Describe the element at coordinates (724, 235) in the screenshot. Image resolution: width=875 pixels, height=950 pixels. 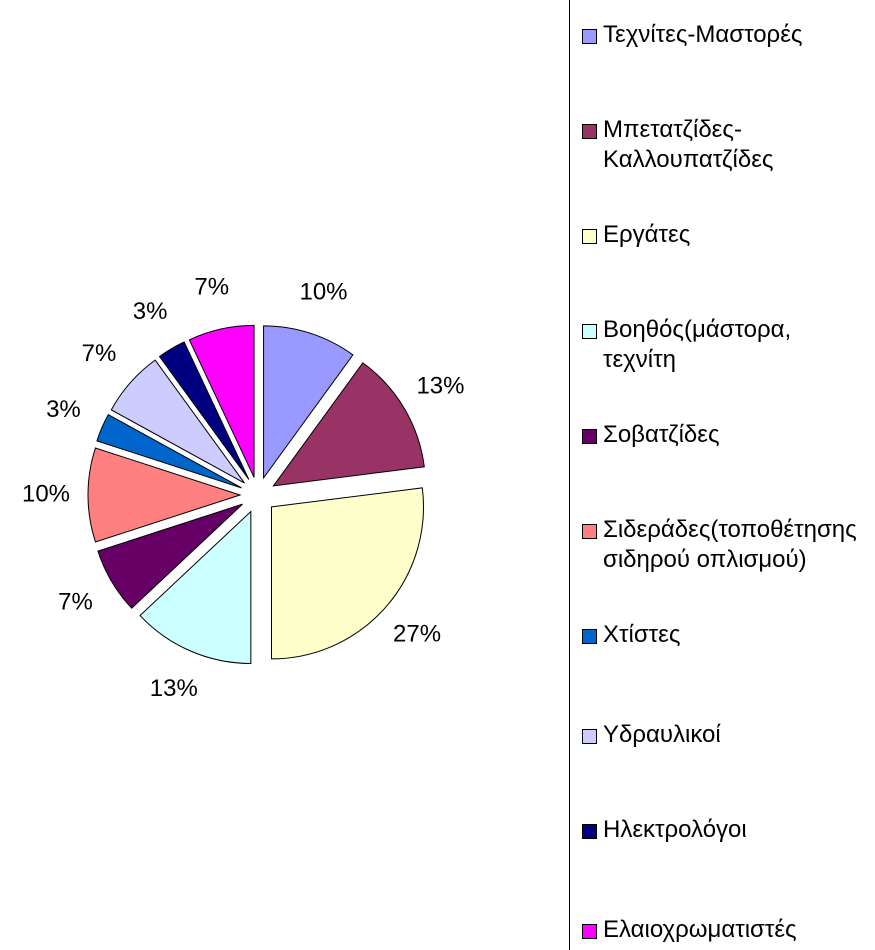
I see `legend-item: Εργάτες` at that location.